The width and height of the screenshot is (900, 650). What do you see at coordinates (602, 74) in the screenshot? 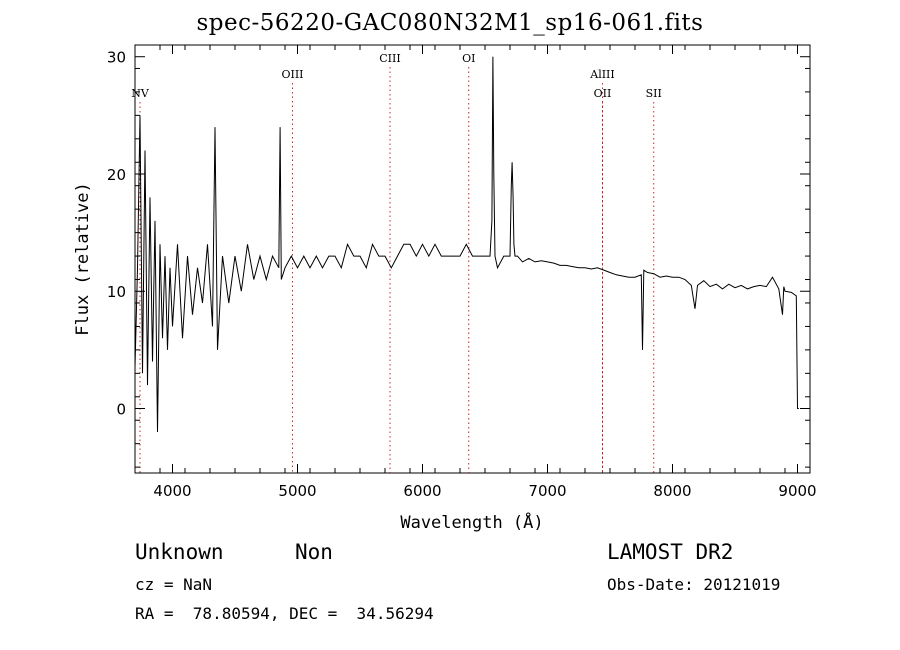
I see `line-marker-label: AlIII` at bounding box center [602, 74].